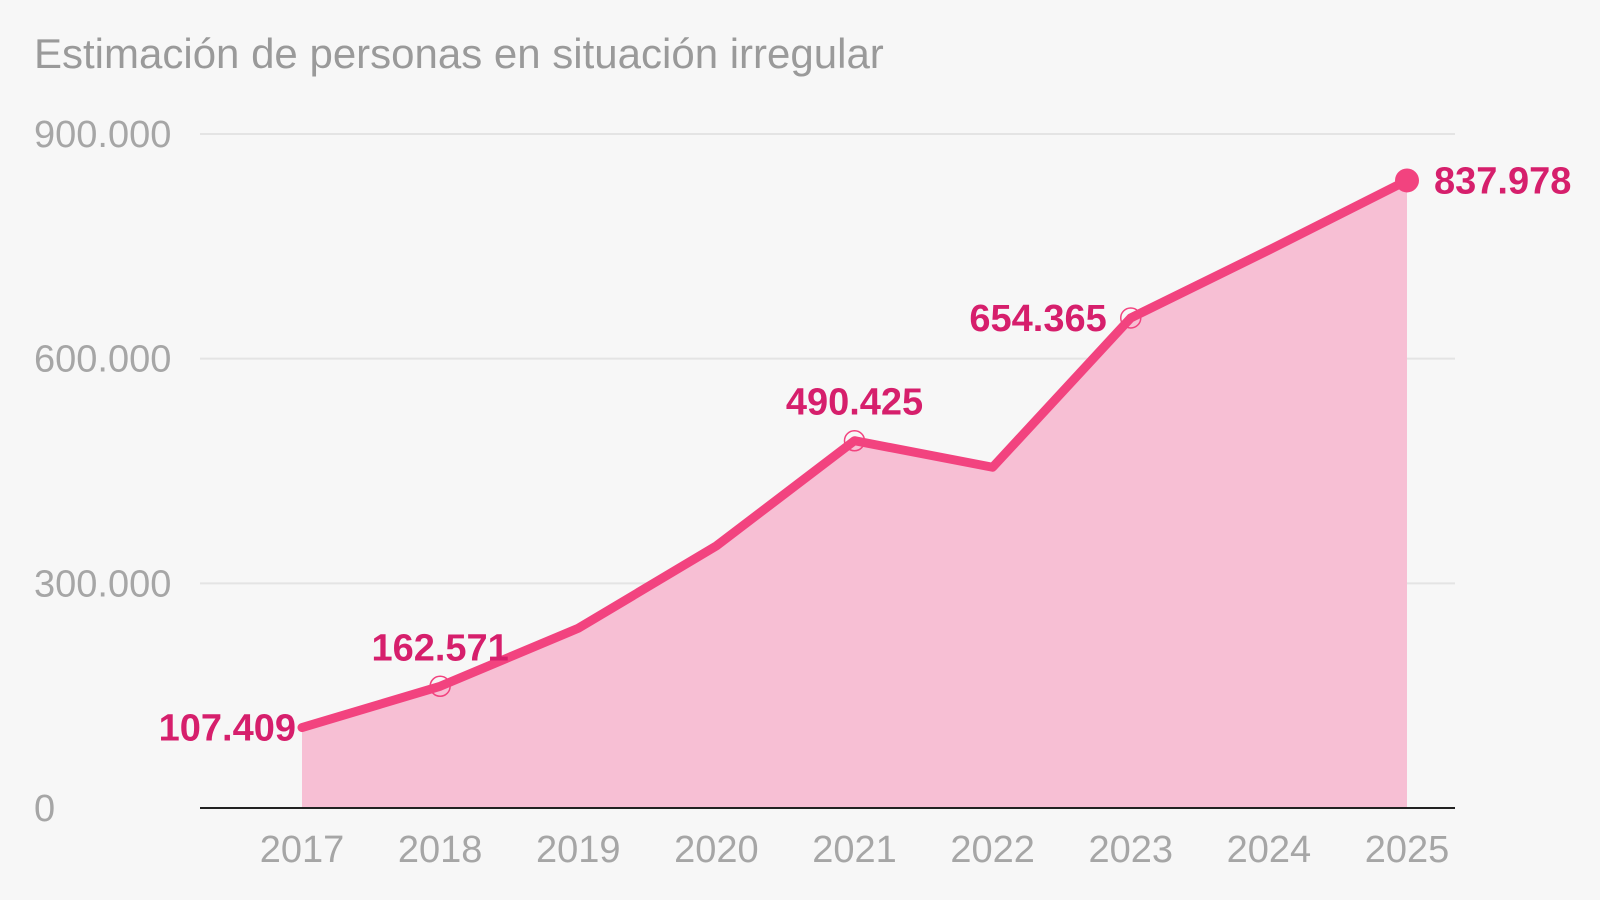  Describe the element at coordinates (302, 850) in the screenshot. I see `x-tick-label: 2017` at that location.